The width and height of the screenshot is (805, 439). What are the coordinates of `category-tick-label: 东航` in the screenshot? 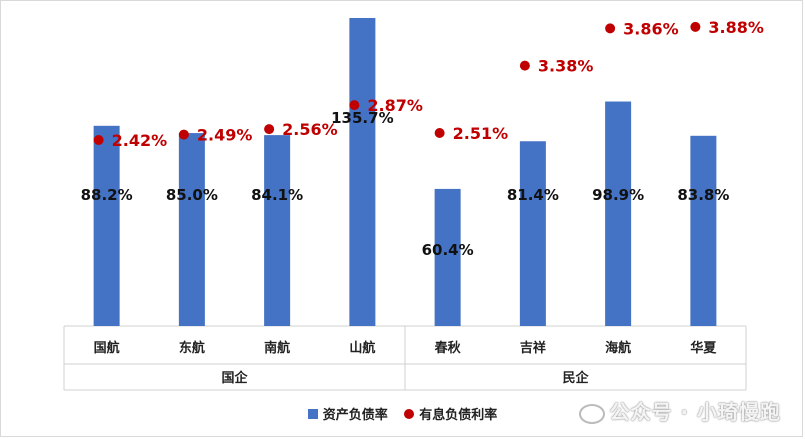 It's located at (192, 348).